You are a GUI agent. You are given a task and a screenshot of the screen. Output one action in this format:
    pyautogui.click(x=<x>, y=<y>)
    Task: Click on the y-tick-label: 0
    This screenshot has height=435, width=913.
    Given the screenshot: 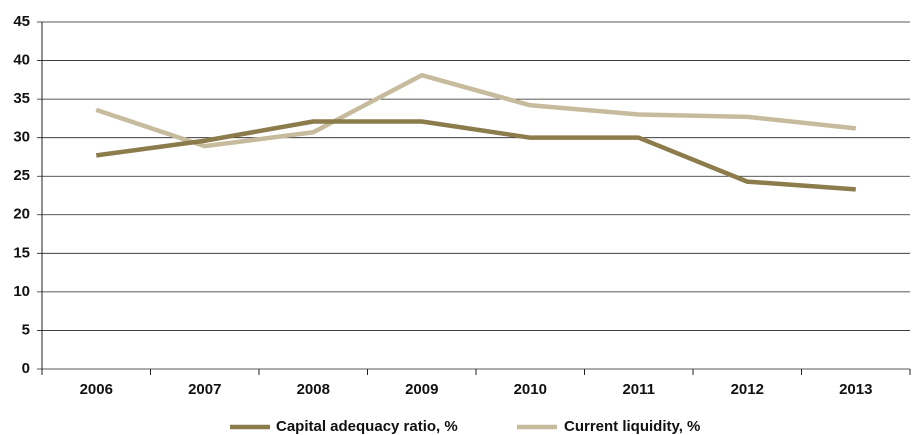 What is the action you would take?
    pyautogui.click(x=26, y=368)
    